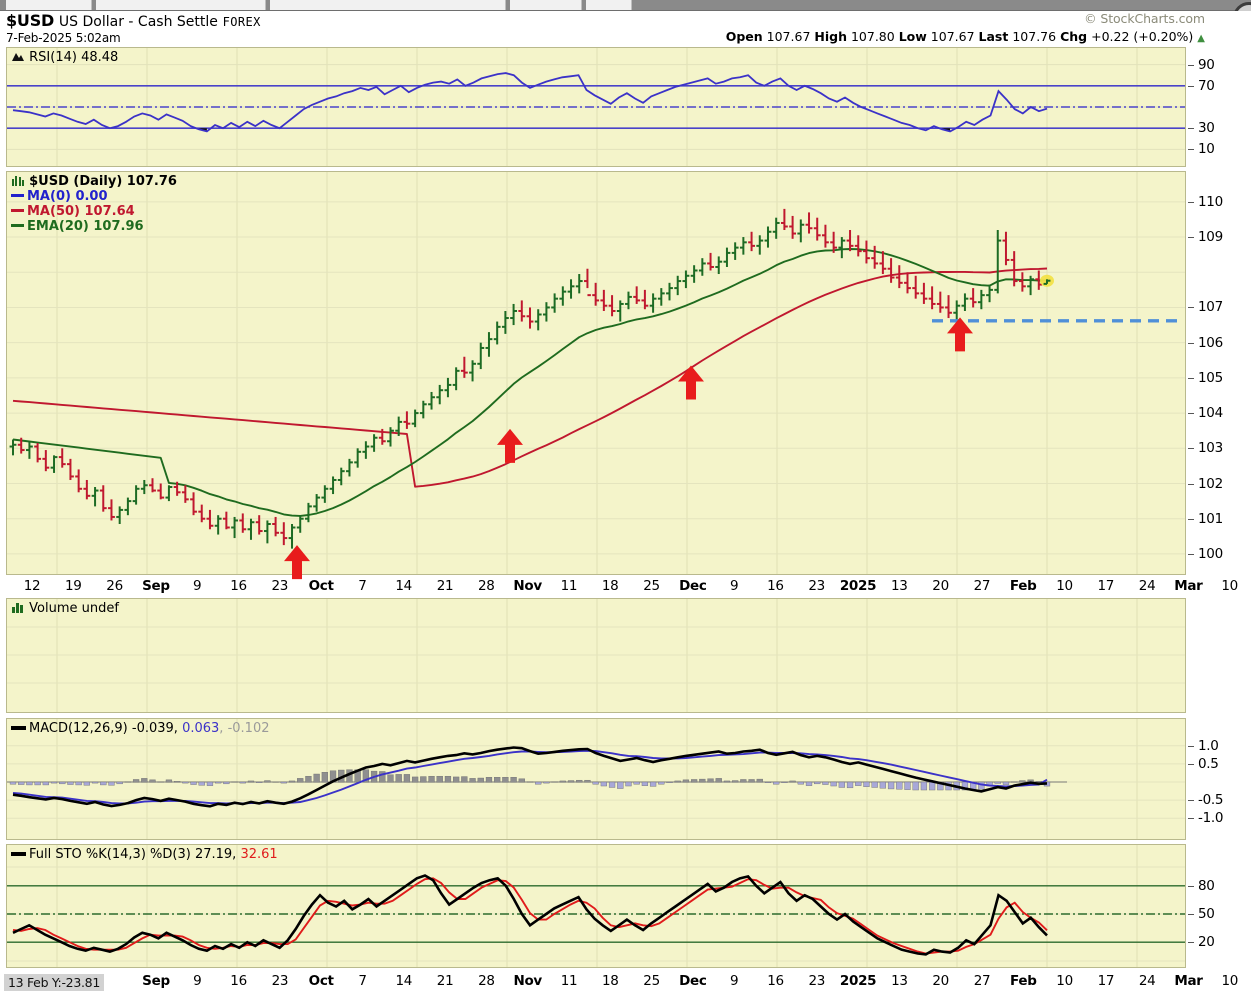 This screenshot has height=995, width=1251. I want to click on ma50-row: MA(50) 107.64, so click(94, 211).